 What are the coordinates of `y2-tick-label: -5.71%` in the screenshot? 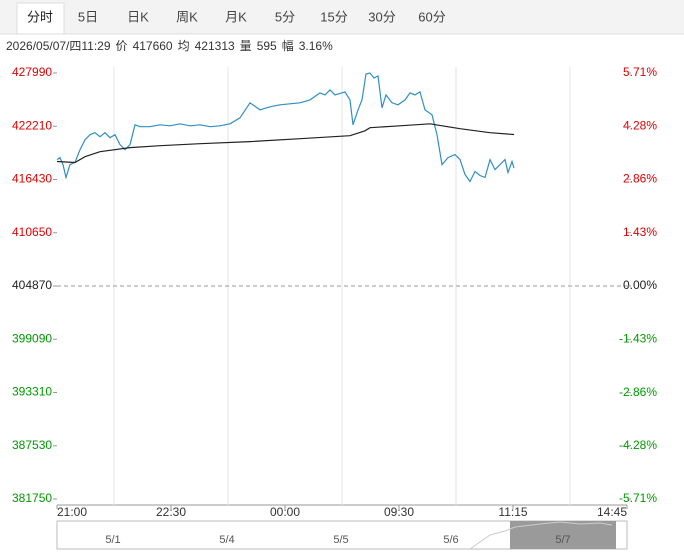 It's located at (638, 498).